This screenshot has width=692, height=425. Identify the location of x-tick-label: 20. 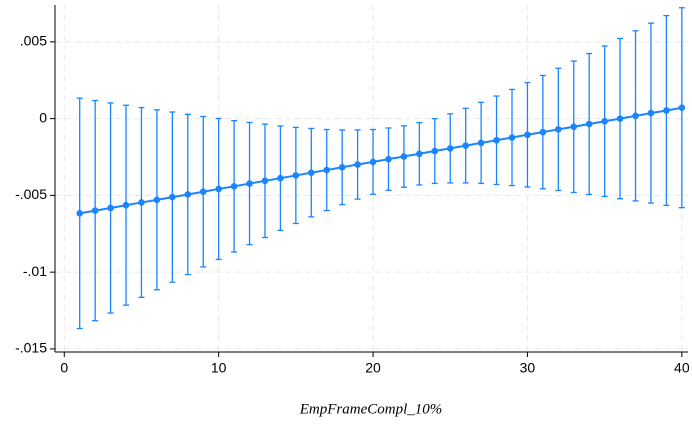
(373, 368).